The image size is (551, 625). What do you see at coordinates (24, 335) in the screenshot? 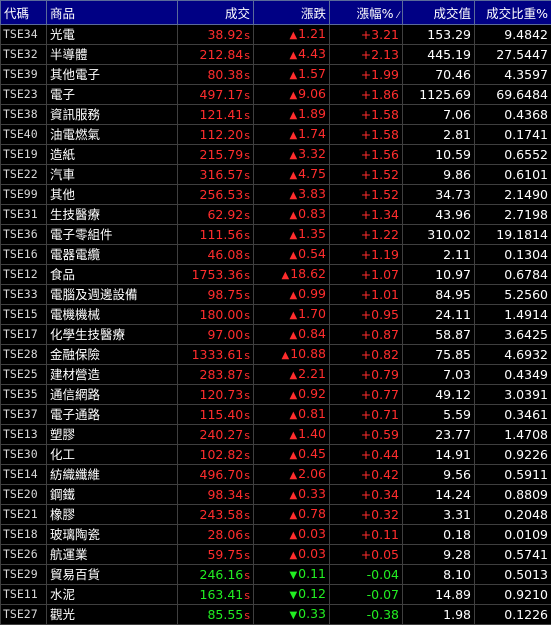
I see `cell-code: TSE17` at bounding box center [24, 335].